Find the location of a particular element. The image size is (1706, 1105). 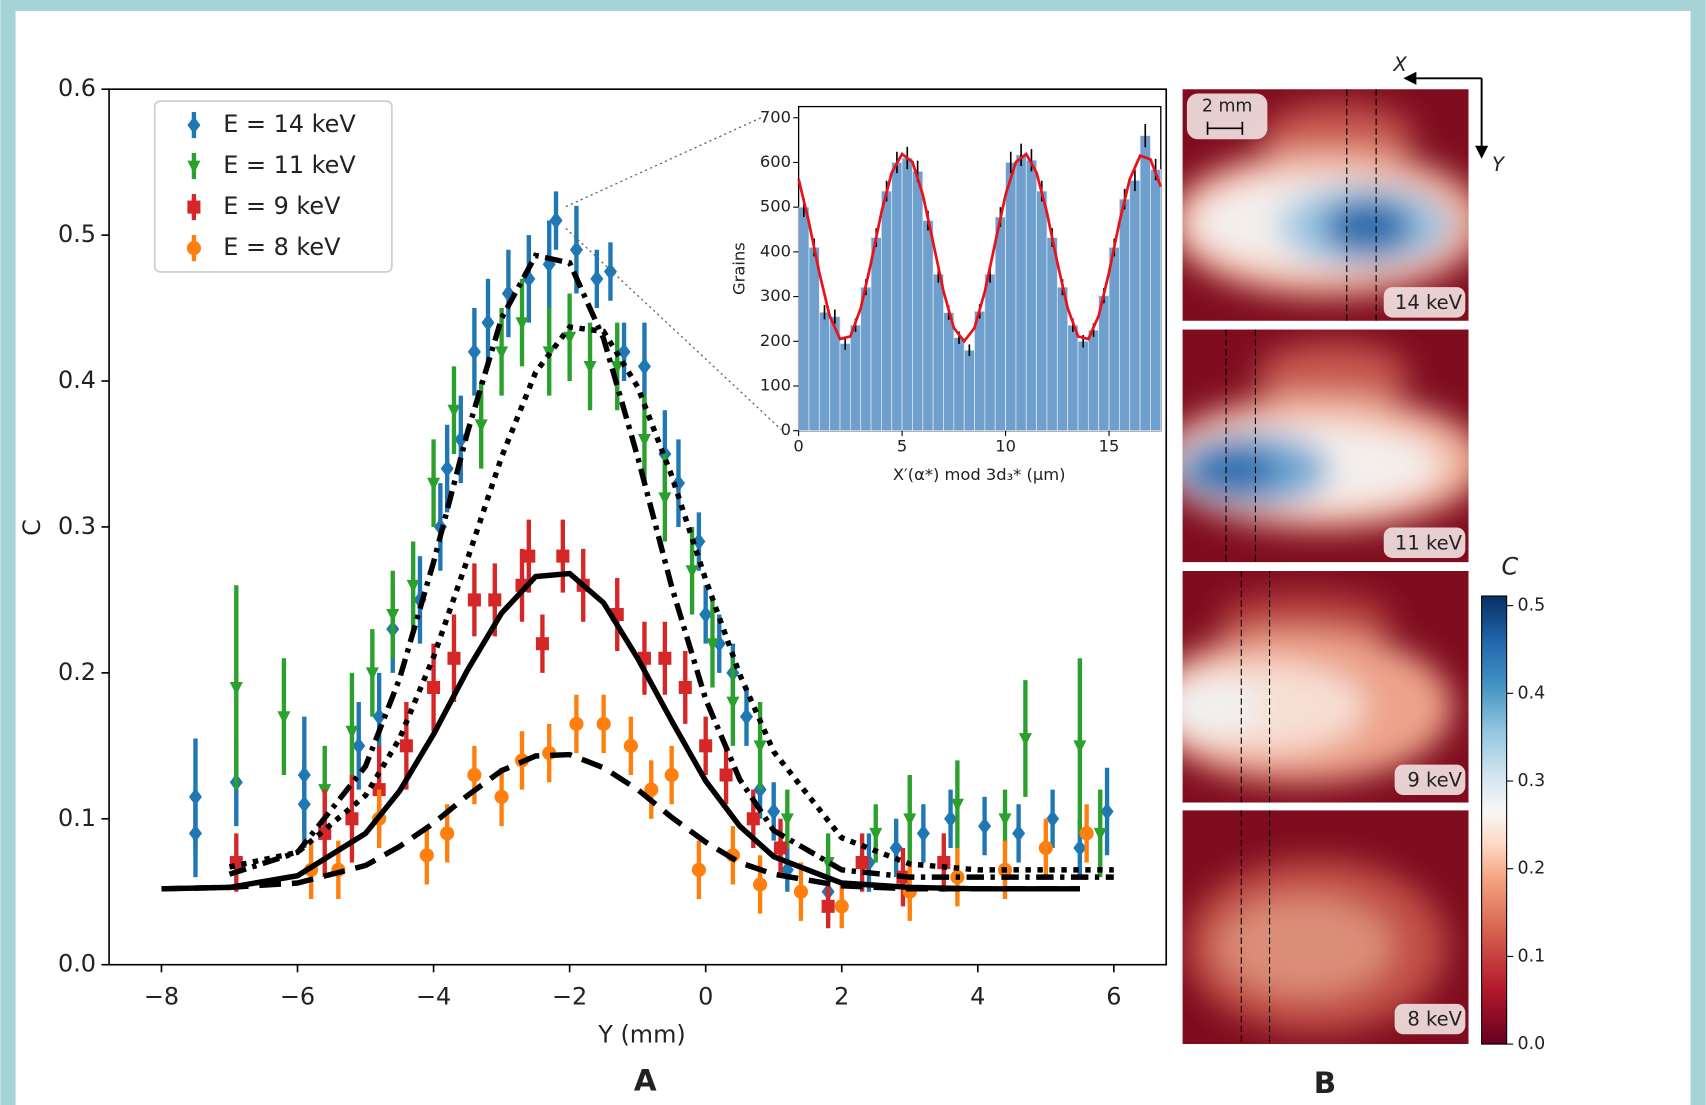

y-tick-label: 300 is located at coordinates (775, 295).